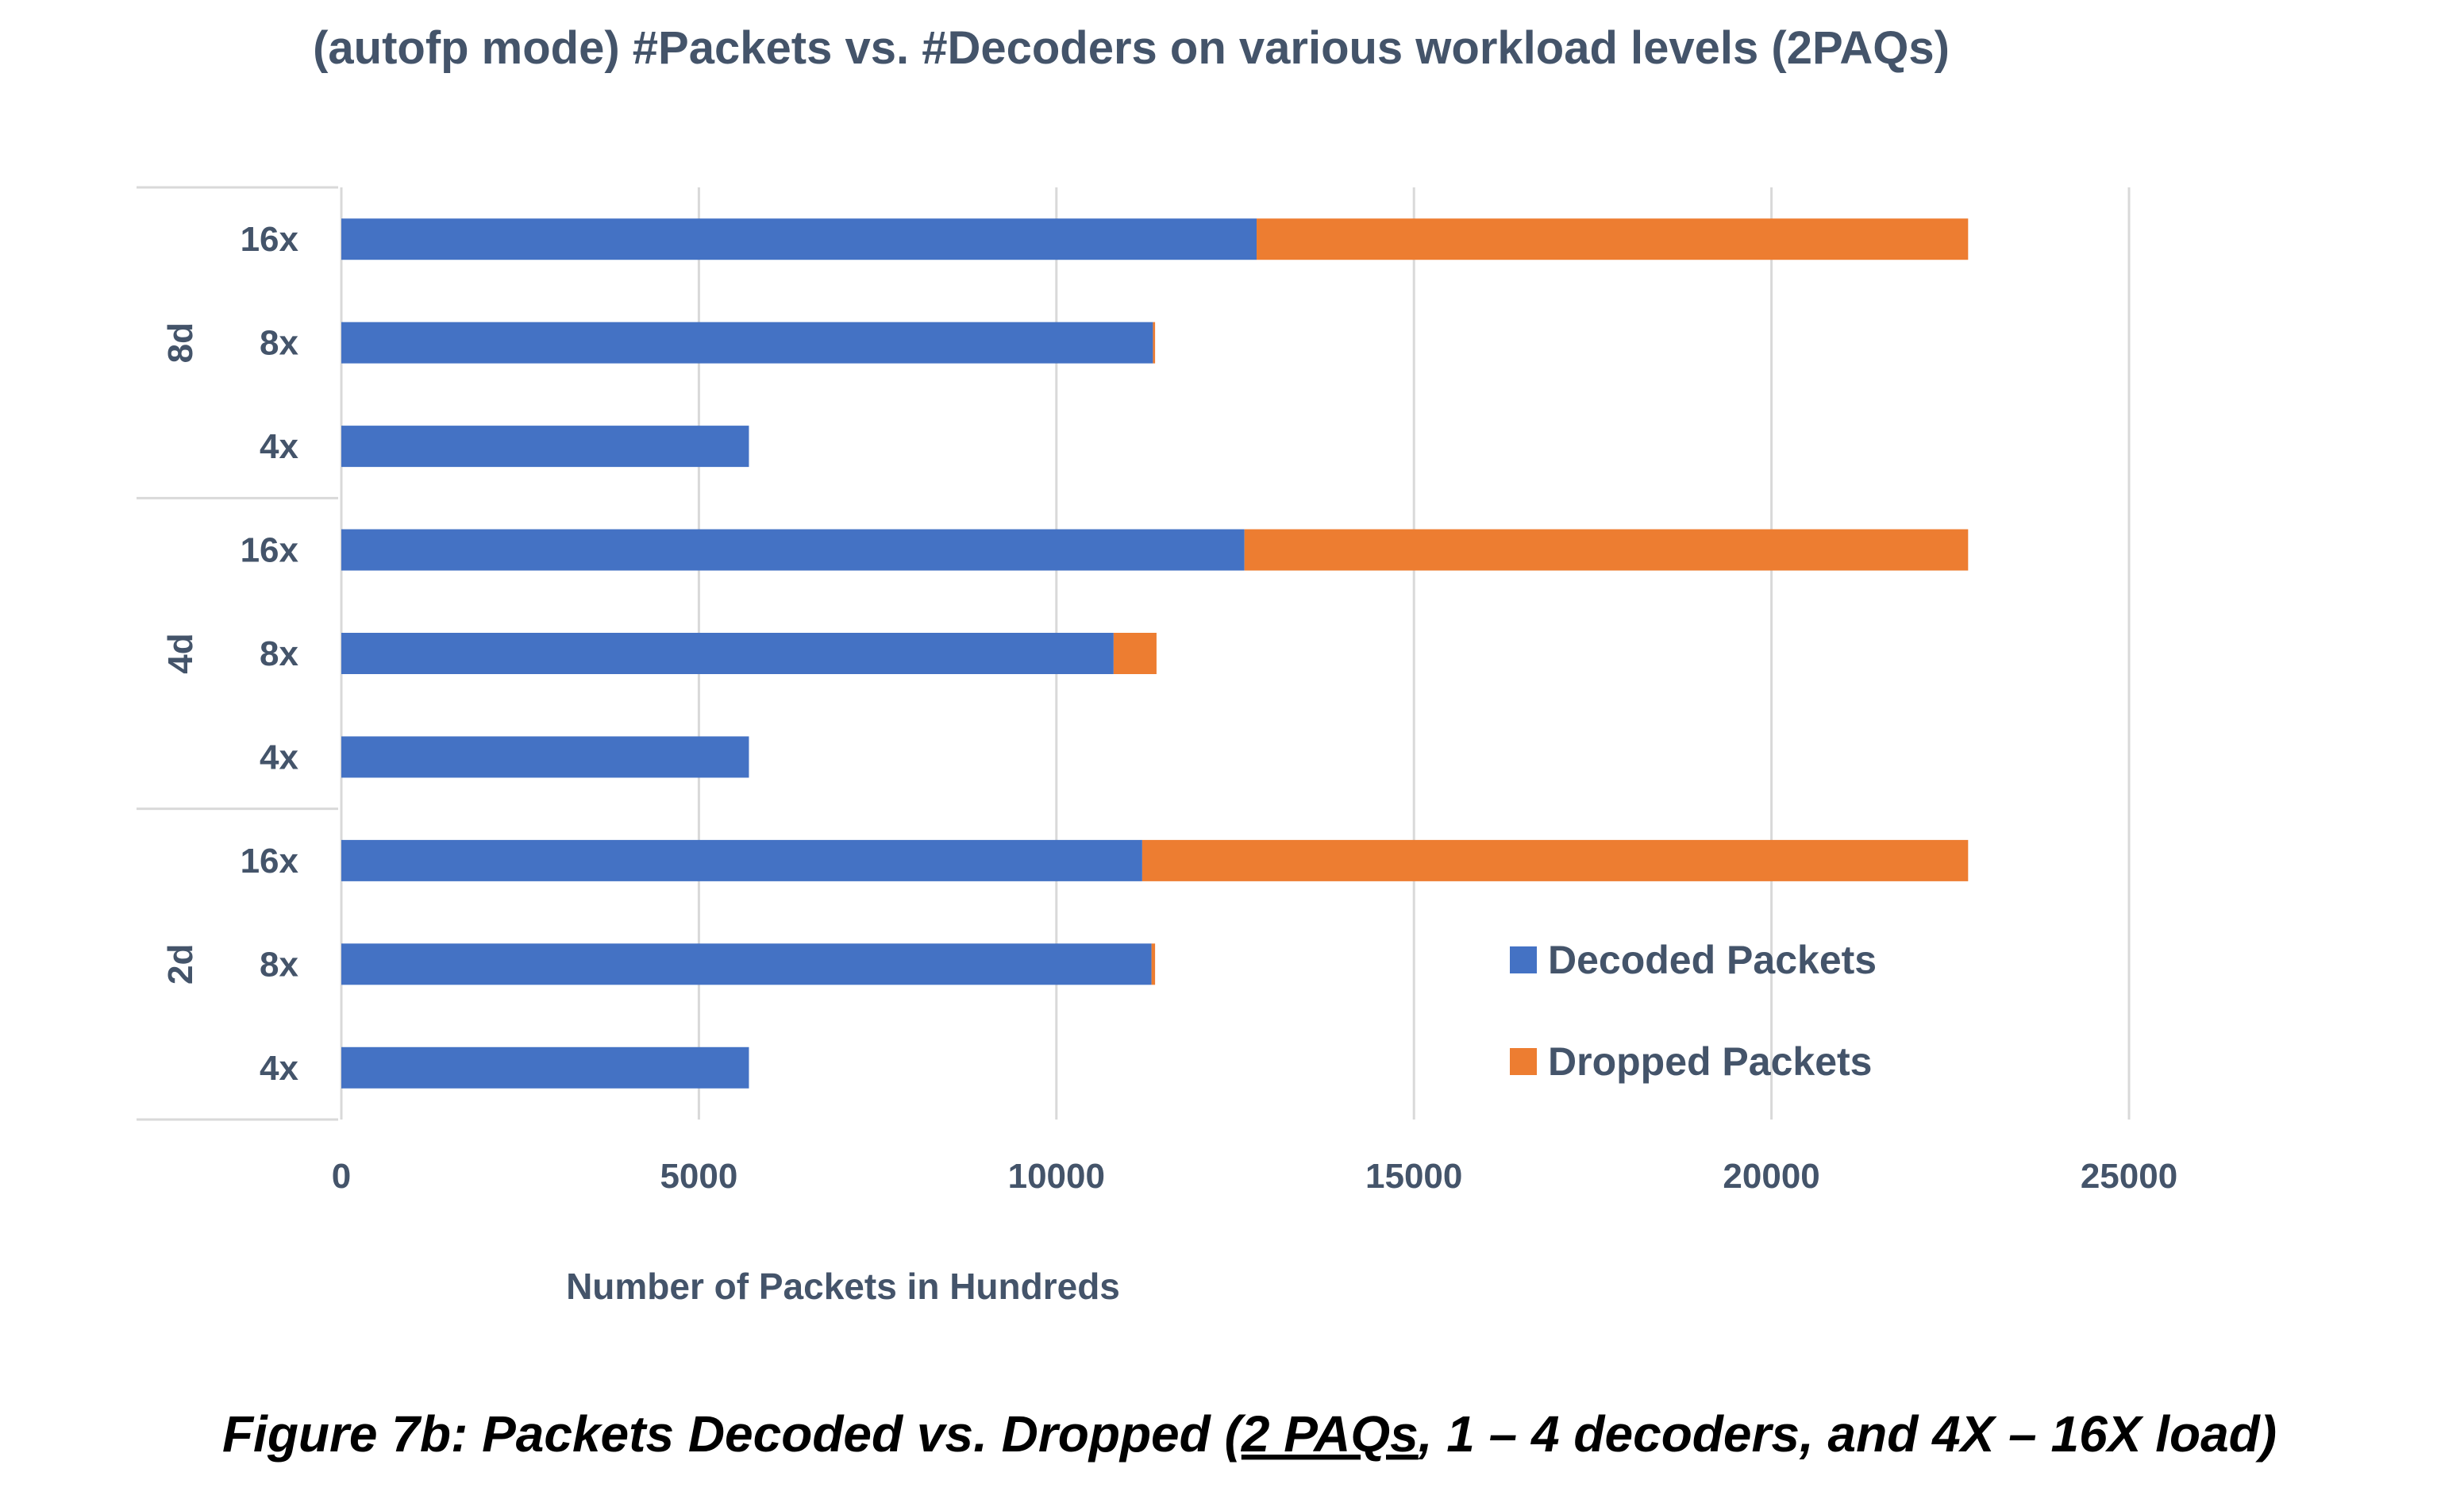  What do you see at coordinates (843, 1286) in the screenshot?
I see `x-axis-title: Number of Packets in Hundreds` at bounding box center [843, 1286].